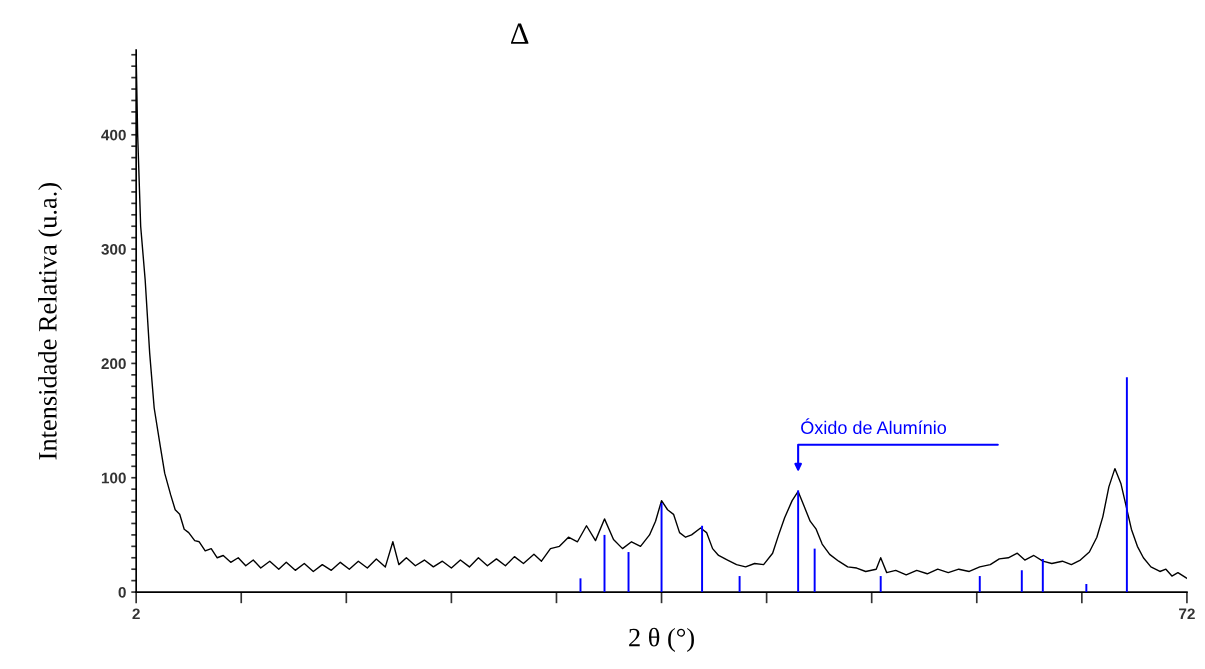 This screenshot has width=1205, height=669. What do you see at coordinates (113, 135) in the screenshot?
I see `y-tick-label: 400` at bounding box center [113, 135].